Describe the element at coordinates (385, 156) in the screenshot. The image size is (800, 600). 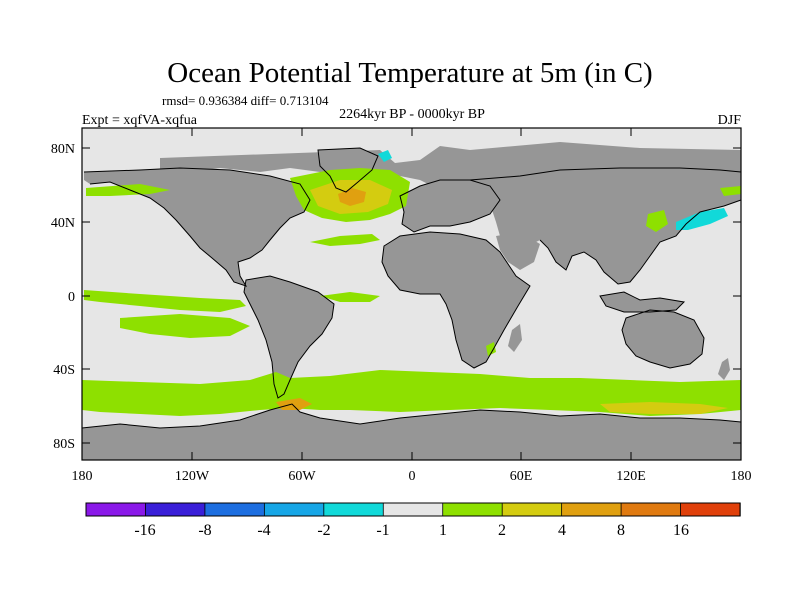
I see `anomaly-arctic-cool` at that location.